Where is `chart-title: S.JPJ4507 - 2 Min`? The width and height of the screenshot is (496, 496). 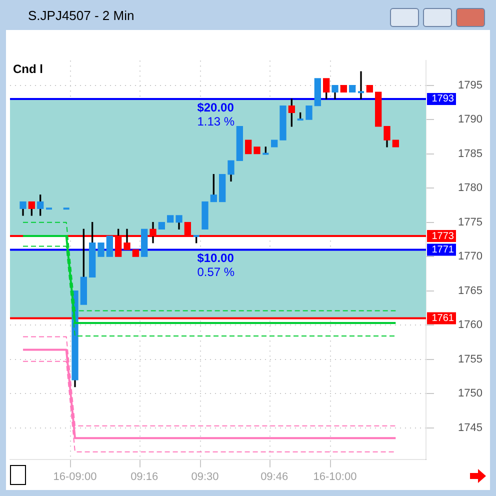 chart-title: S.JPJ4507 - 2 Min is located at coordinates (81, 15).